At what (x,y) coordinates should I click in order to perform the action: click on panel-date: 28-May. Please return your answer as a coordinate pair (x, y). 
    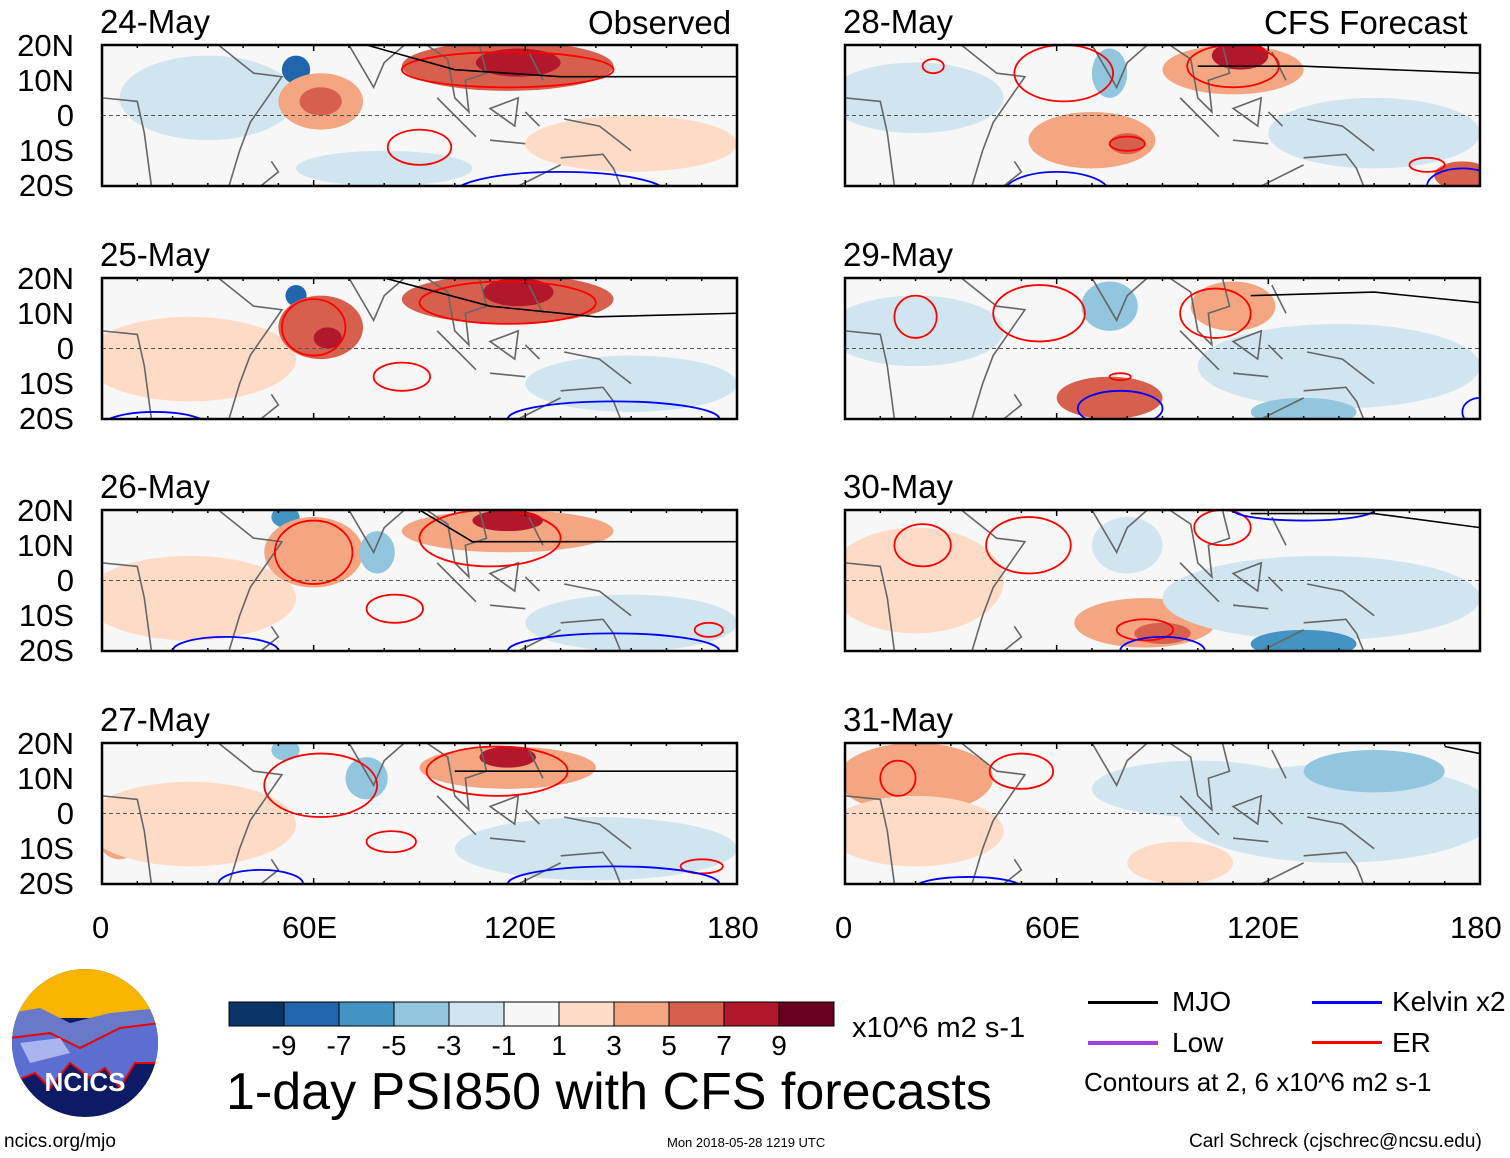
    Looking at the image, I should click on (898, 21).